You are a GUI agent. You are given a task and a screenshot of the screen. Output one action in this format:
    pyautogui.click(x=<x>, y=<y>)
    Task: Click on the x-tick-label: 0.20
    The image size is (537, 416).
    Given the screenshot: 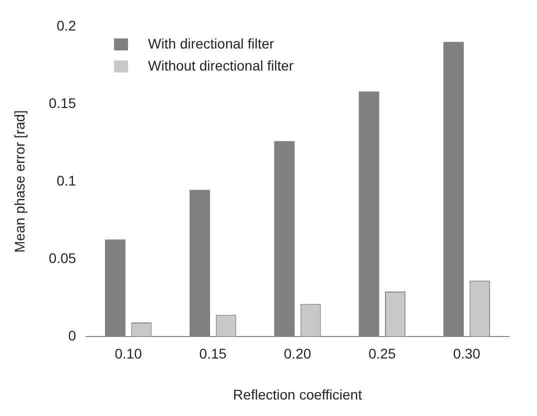 What is the action you would take?
    pyautogui.click(x=298, y=354)
    